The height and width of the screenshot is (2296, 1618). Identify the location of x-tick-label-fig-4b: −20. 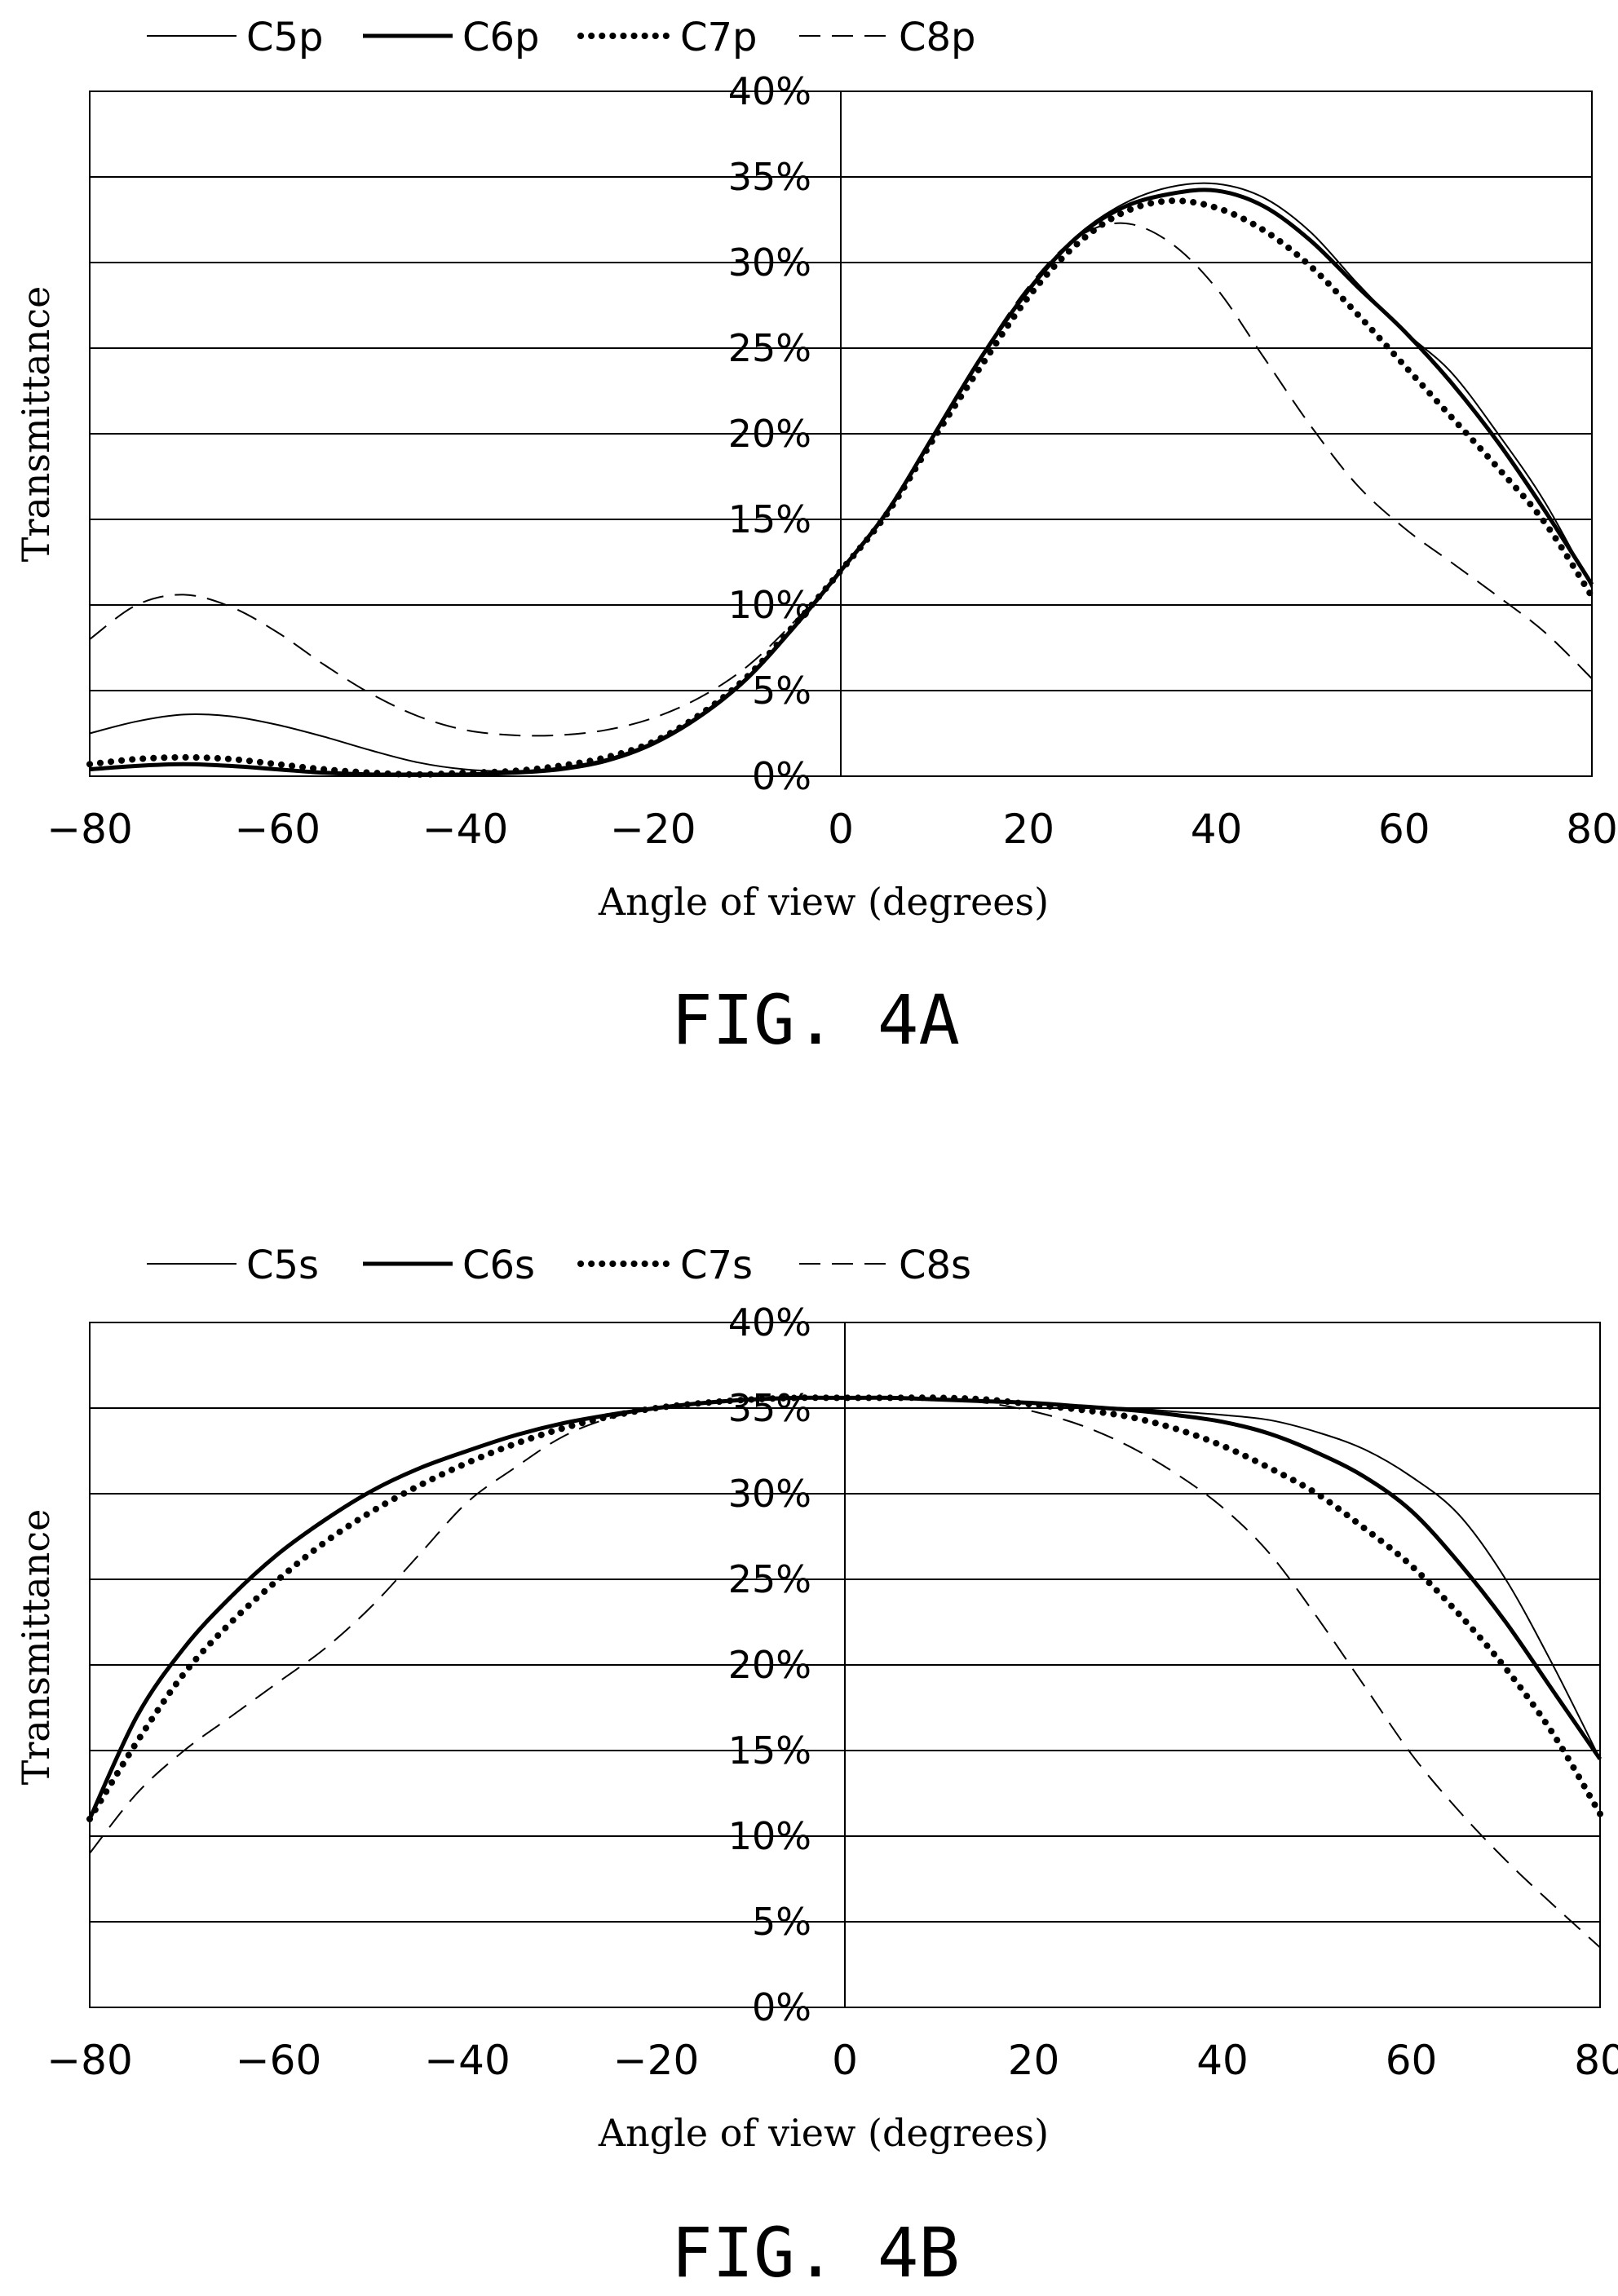
(656, 2060).